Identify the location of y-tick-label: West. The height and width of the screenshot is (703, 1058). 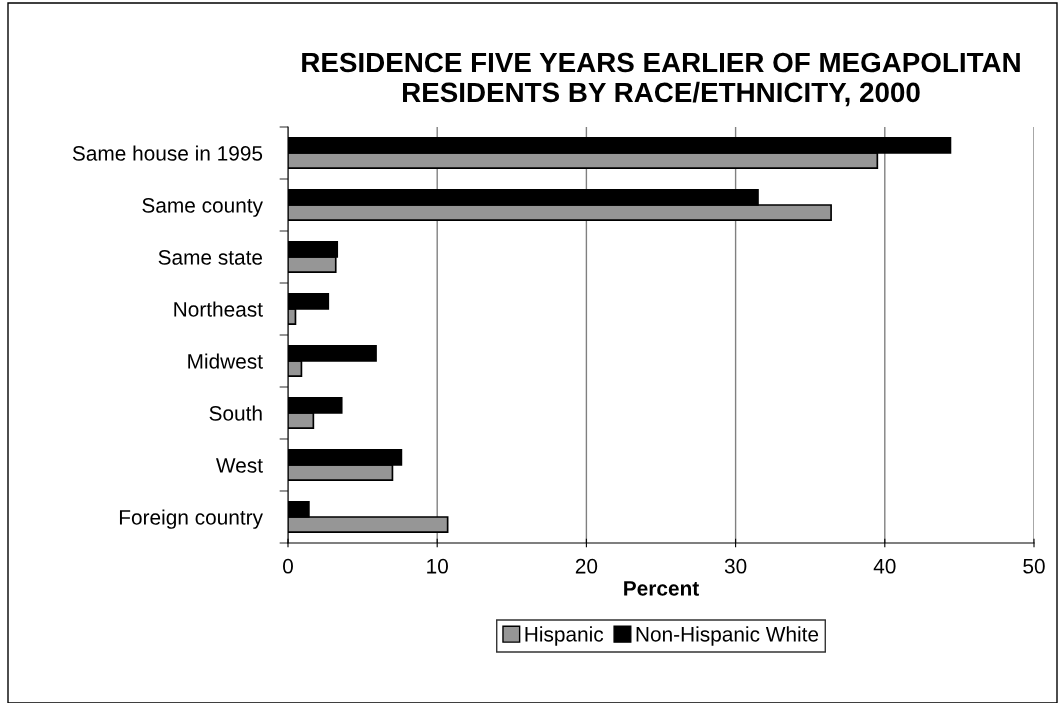
(239, 465).